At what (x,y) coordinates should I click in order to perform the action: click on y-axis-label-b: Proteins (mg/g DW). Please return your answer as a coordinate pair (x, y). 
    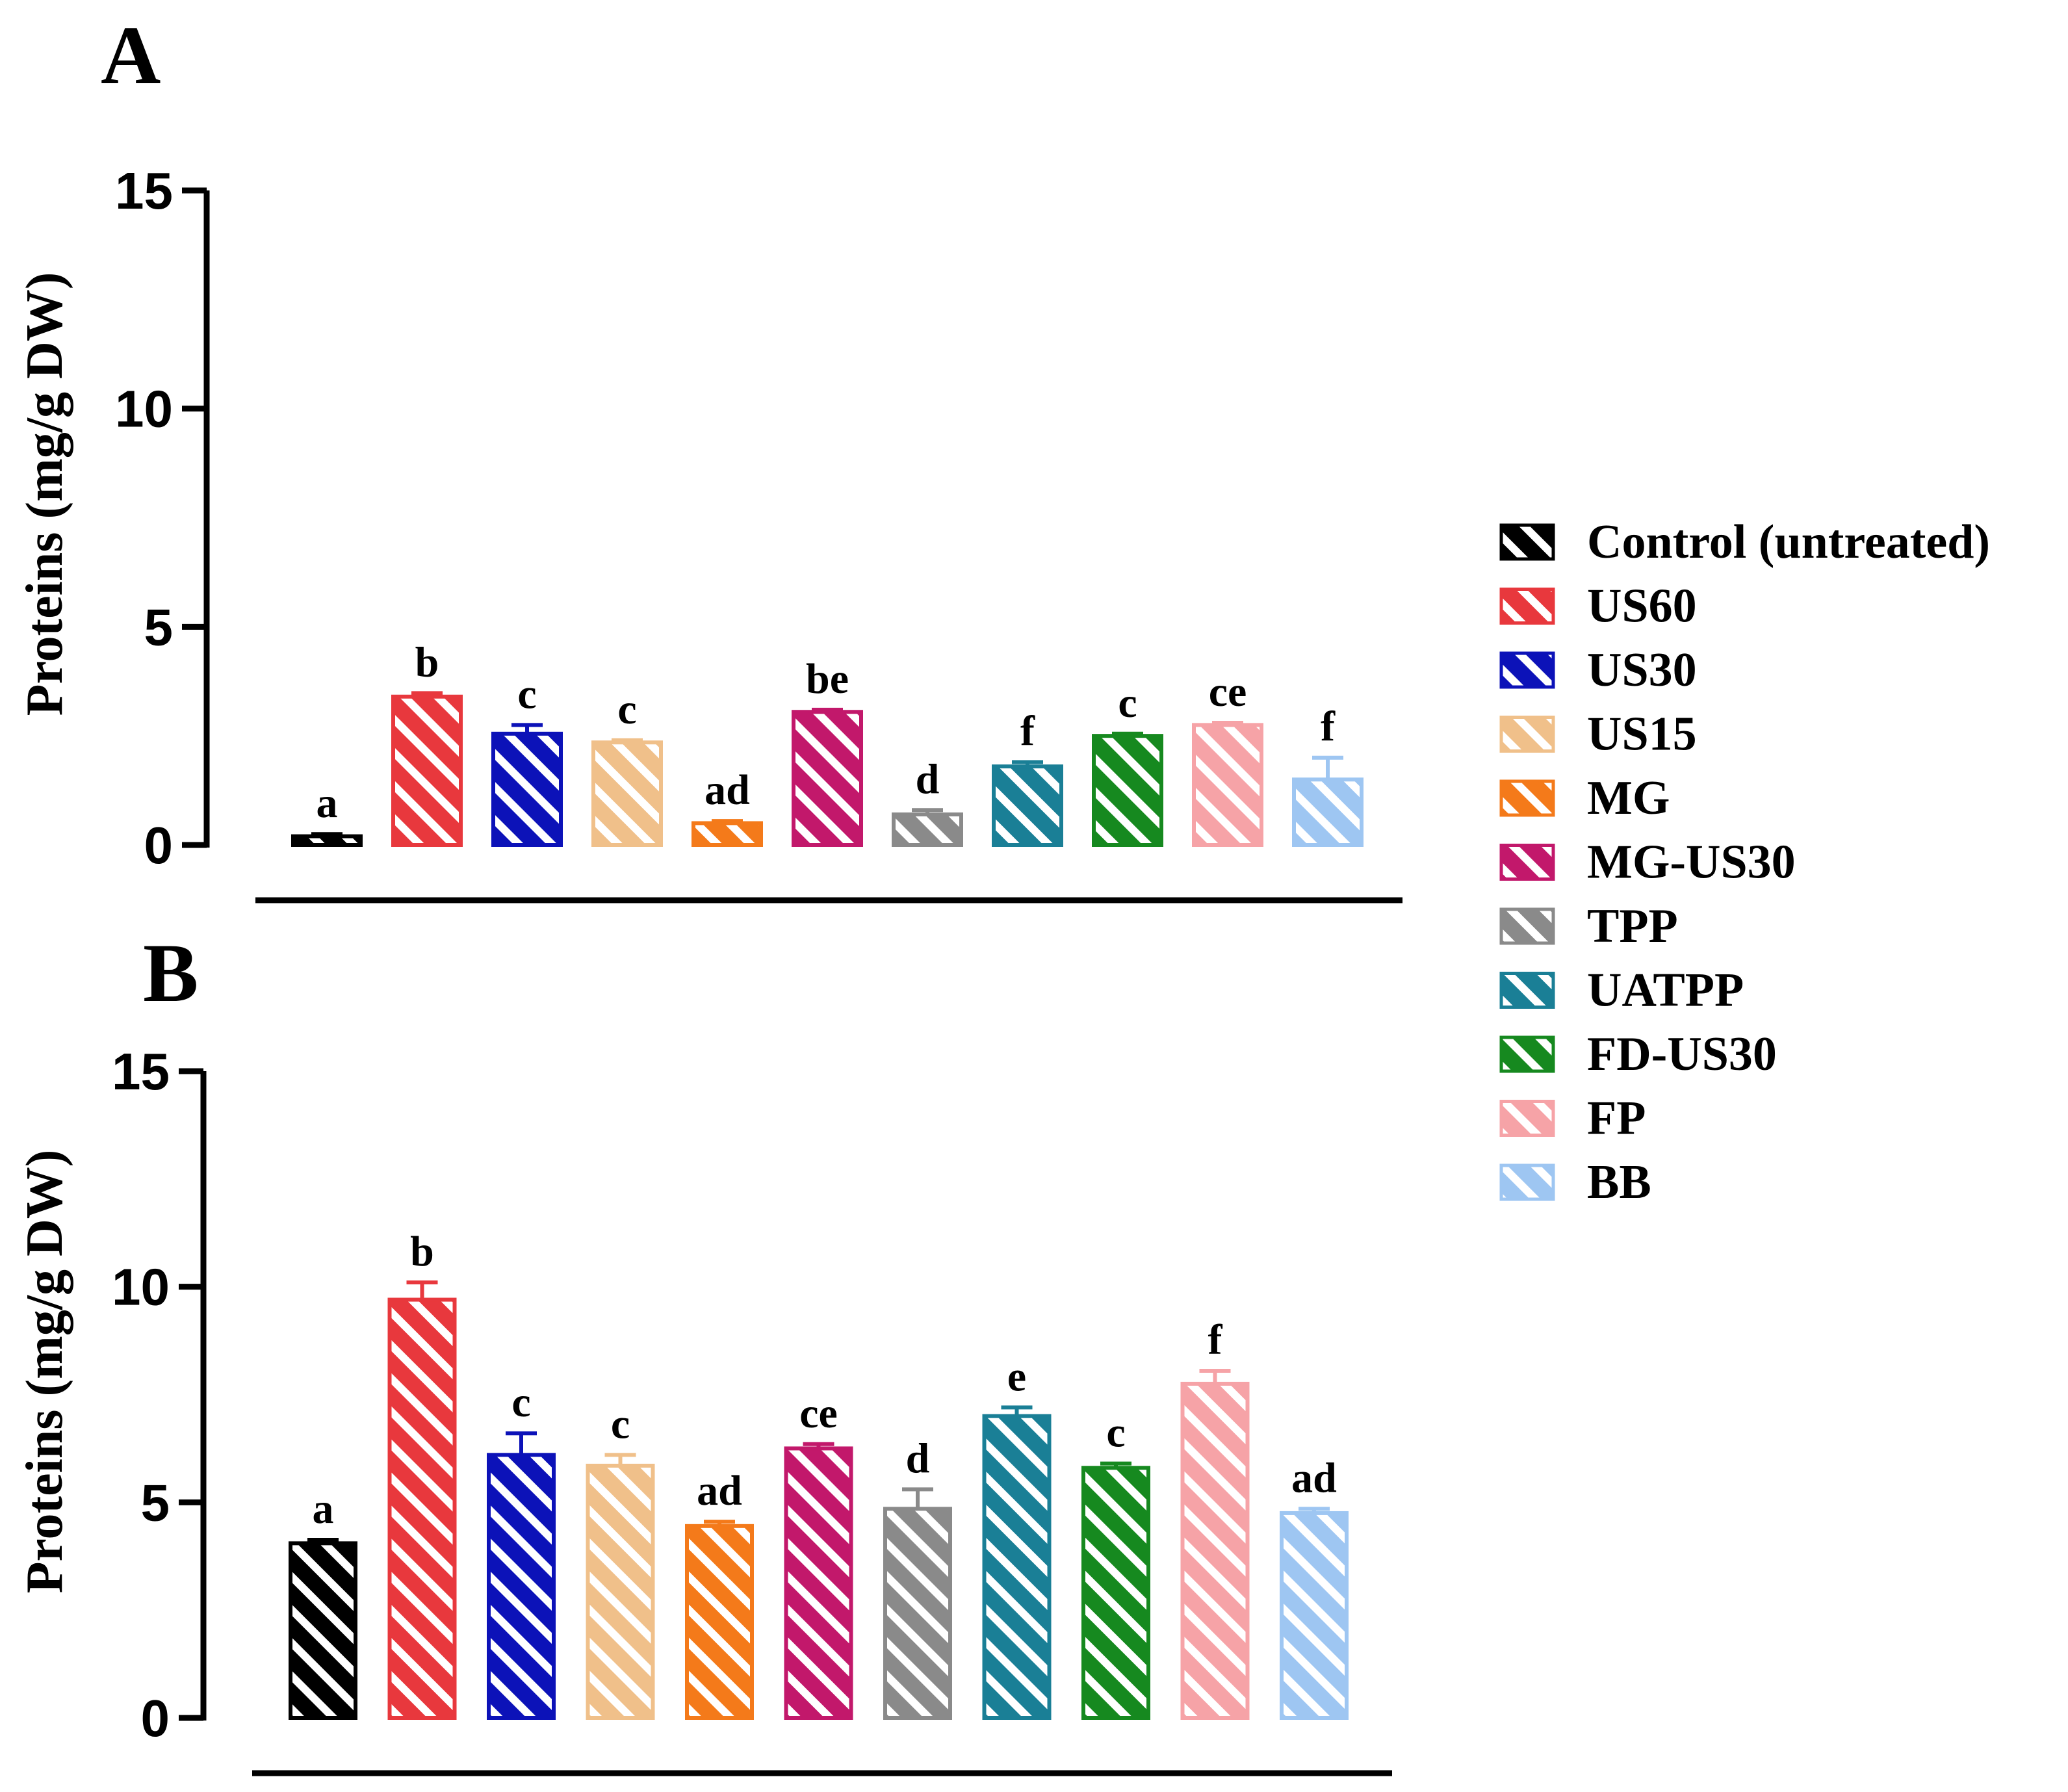
    Looking at the image, I should click on (45, 1372).